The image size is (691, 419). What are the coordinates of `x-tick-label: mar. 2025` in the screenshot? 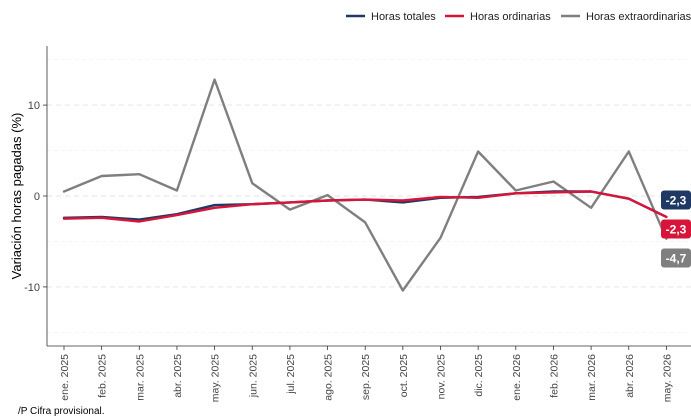 It's located at (140, 377).